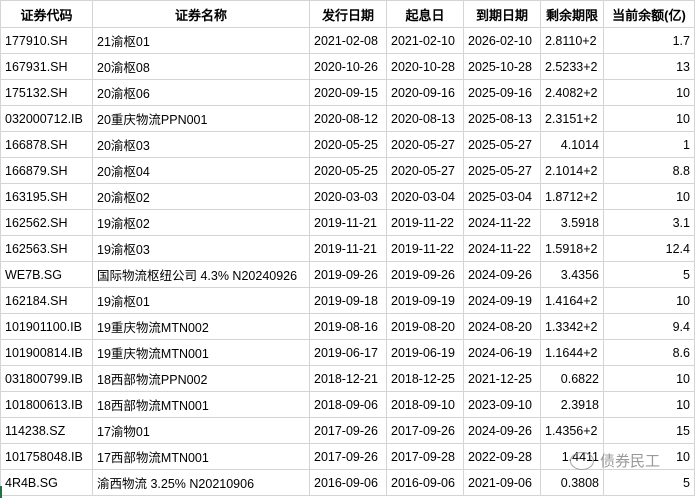 This screenshot has height=498, width=696. What do you see at coordinates (425, 40) in the screenshot?
I see `table-cell: 2021-02-10` at bounding box center [425, 40].